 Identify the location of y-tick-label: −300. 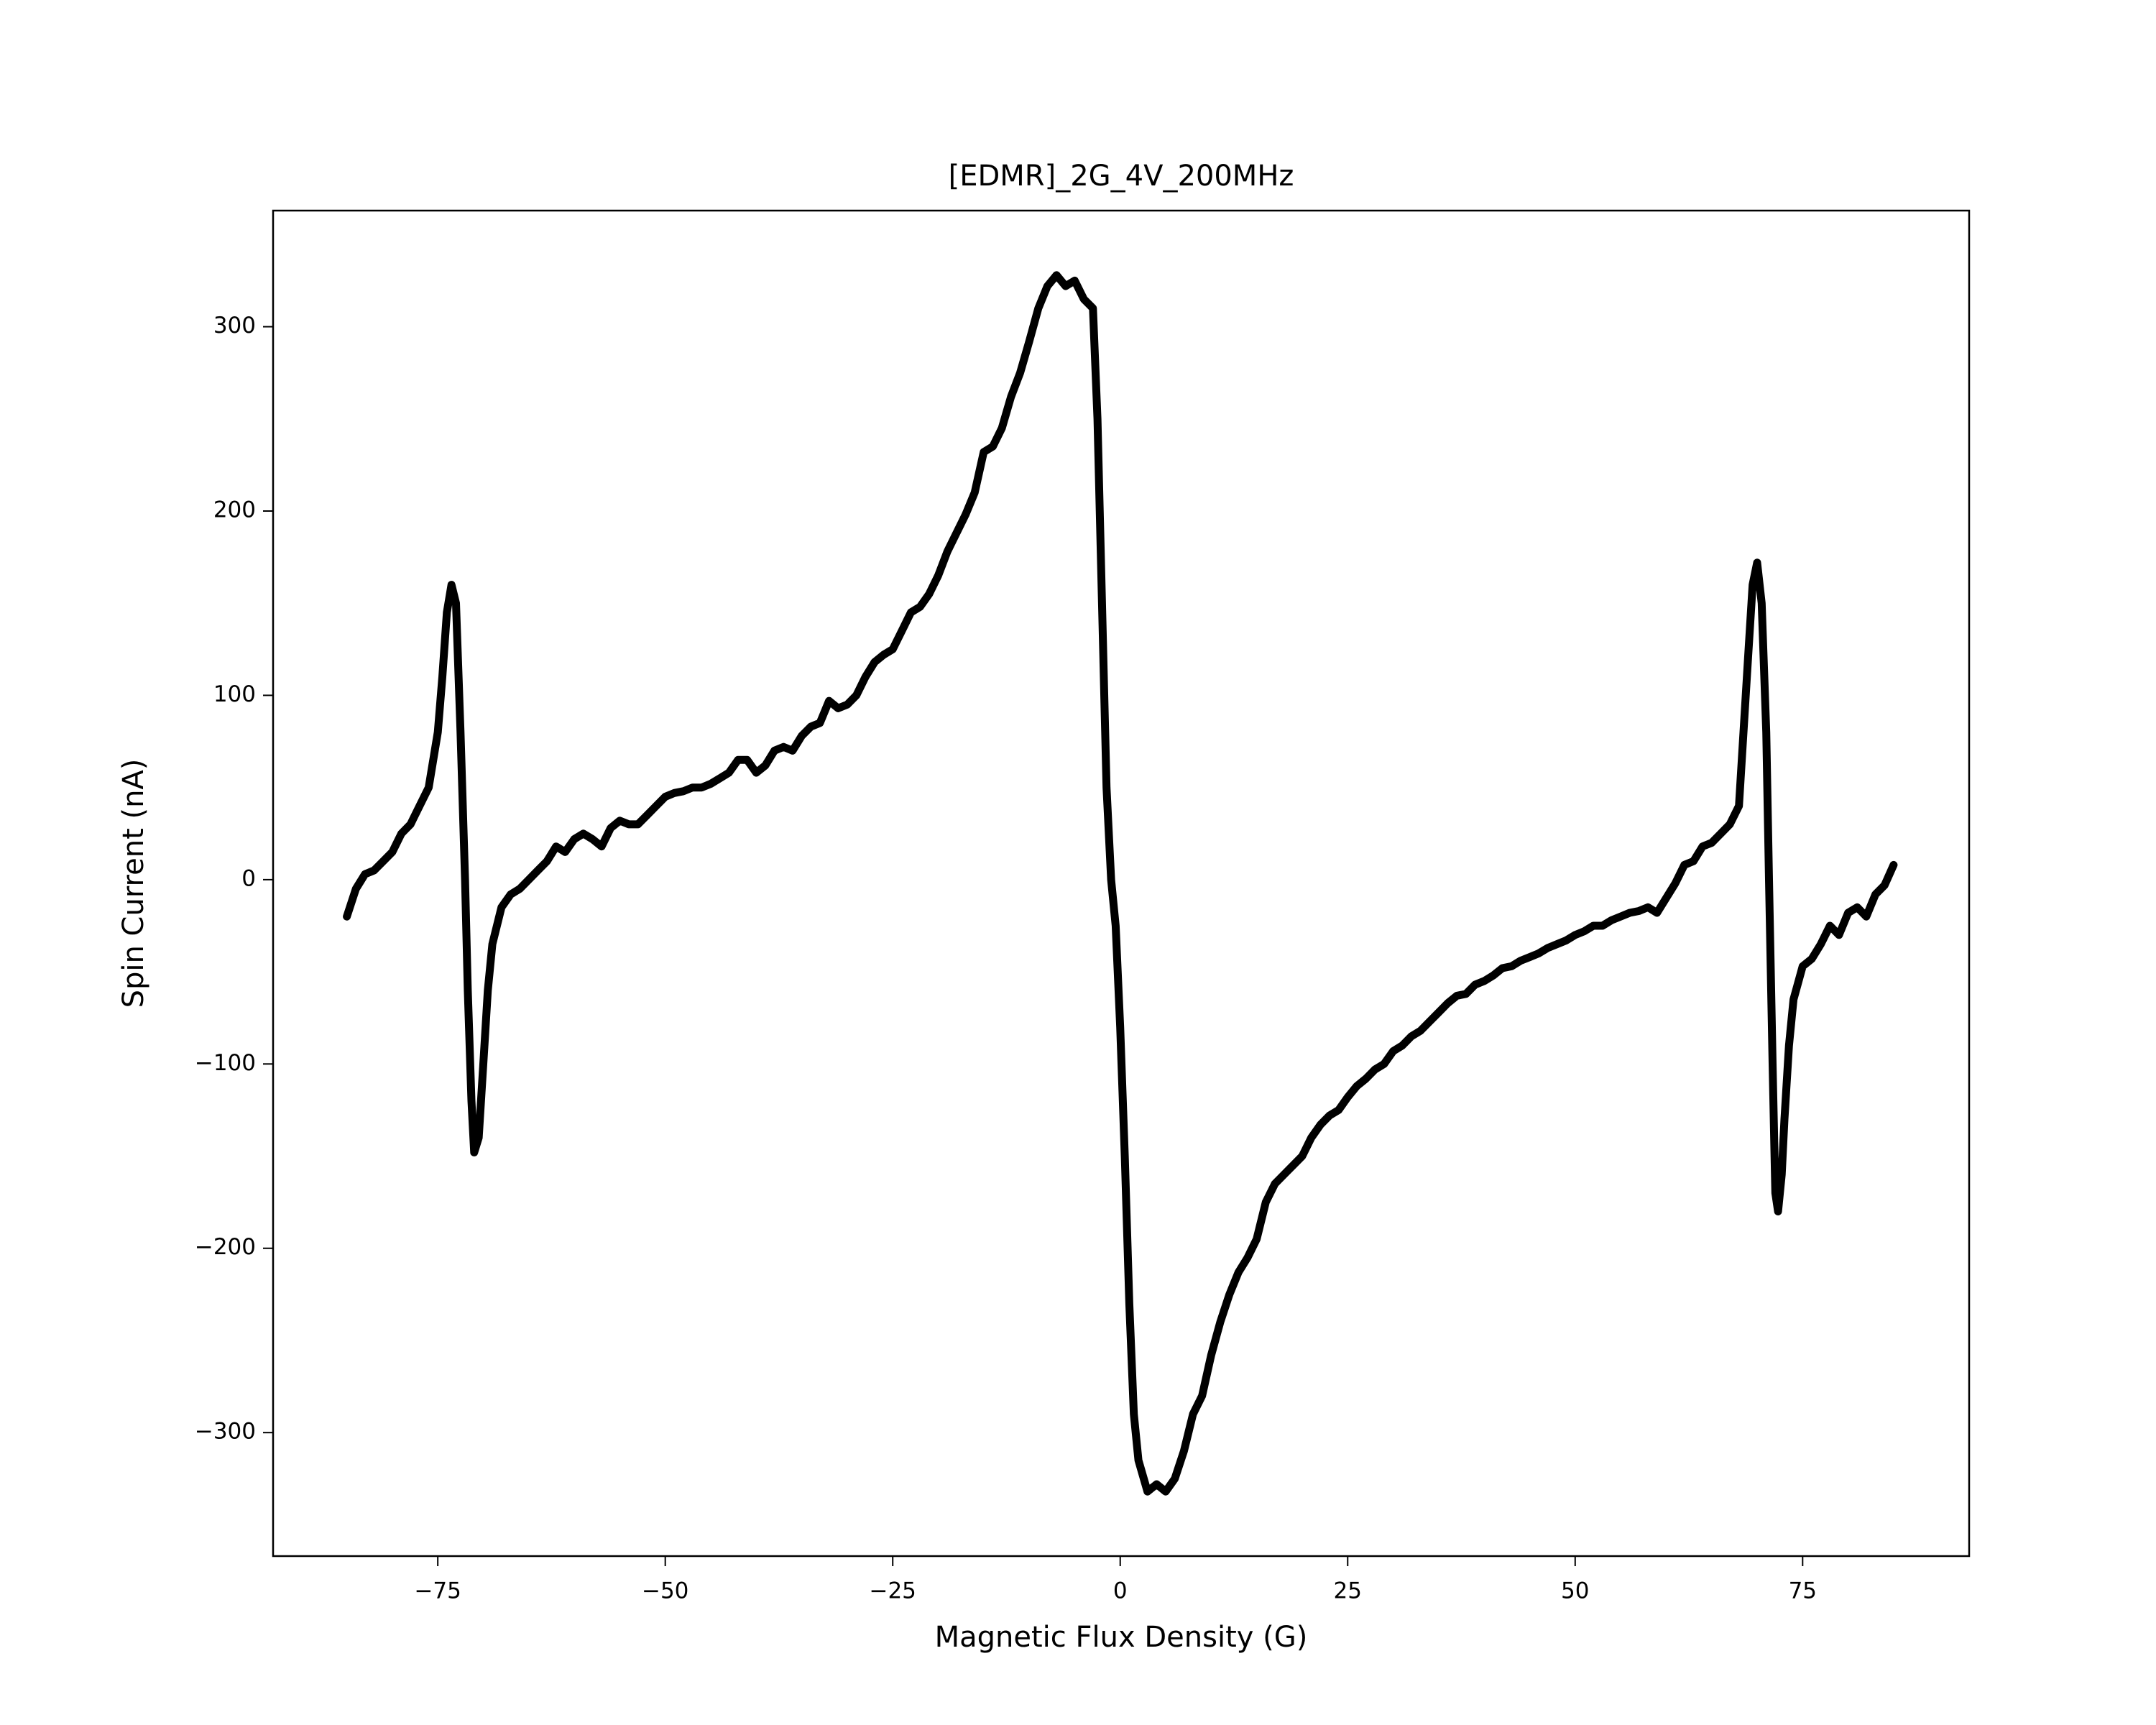
(225, 1432).